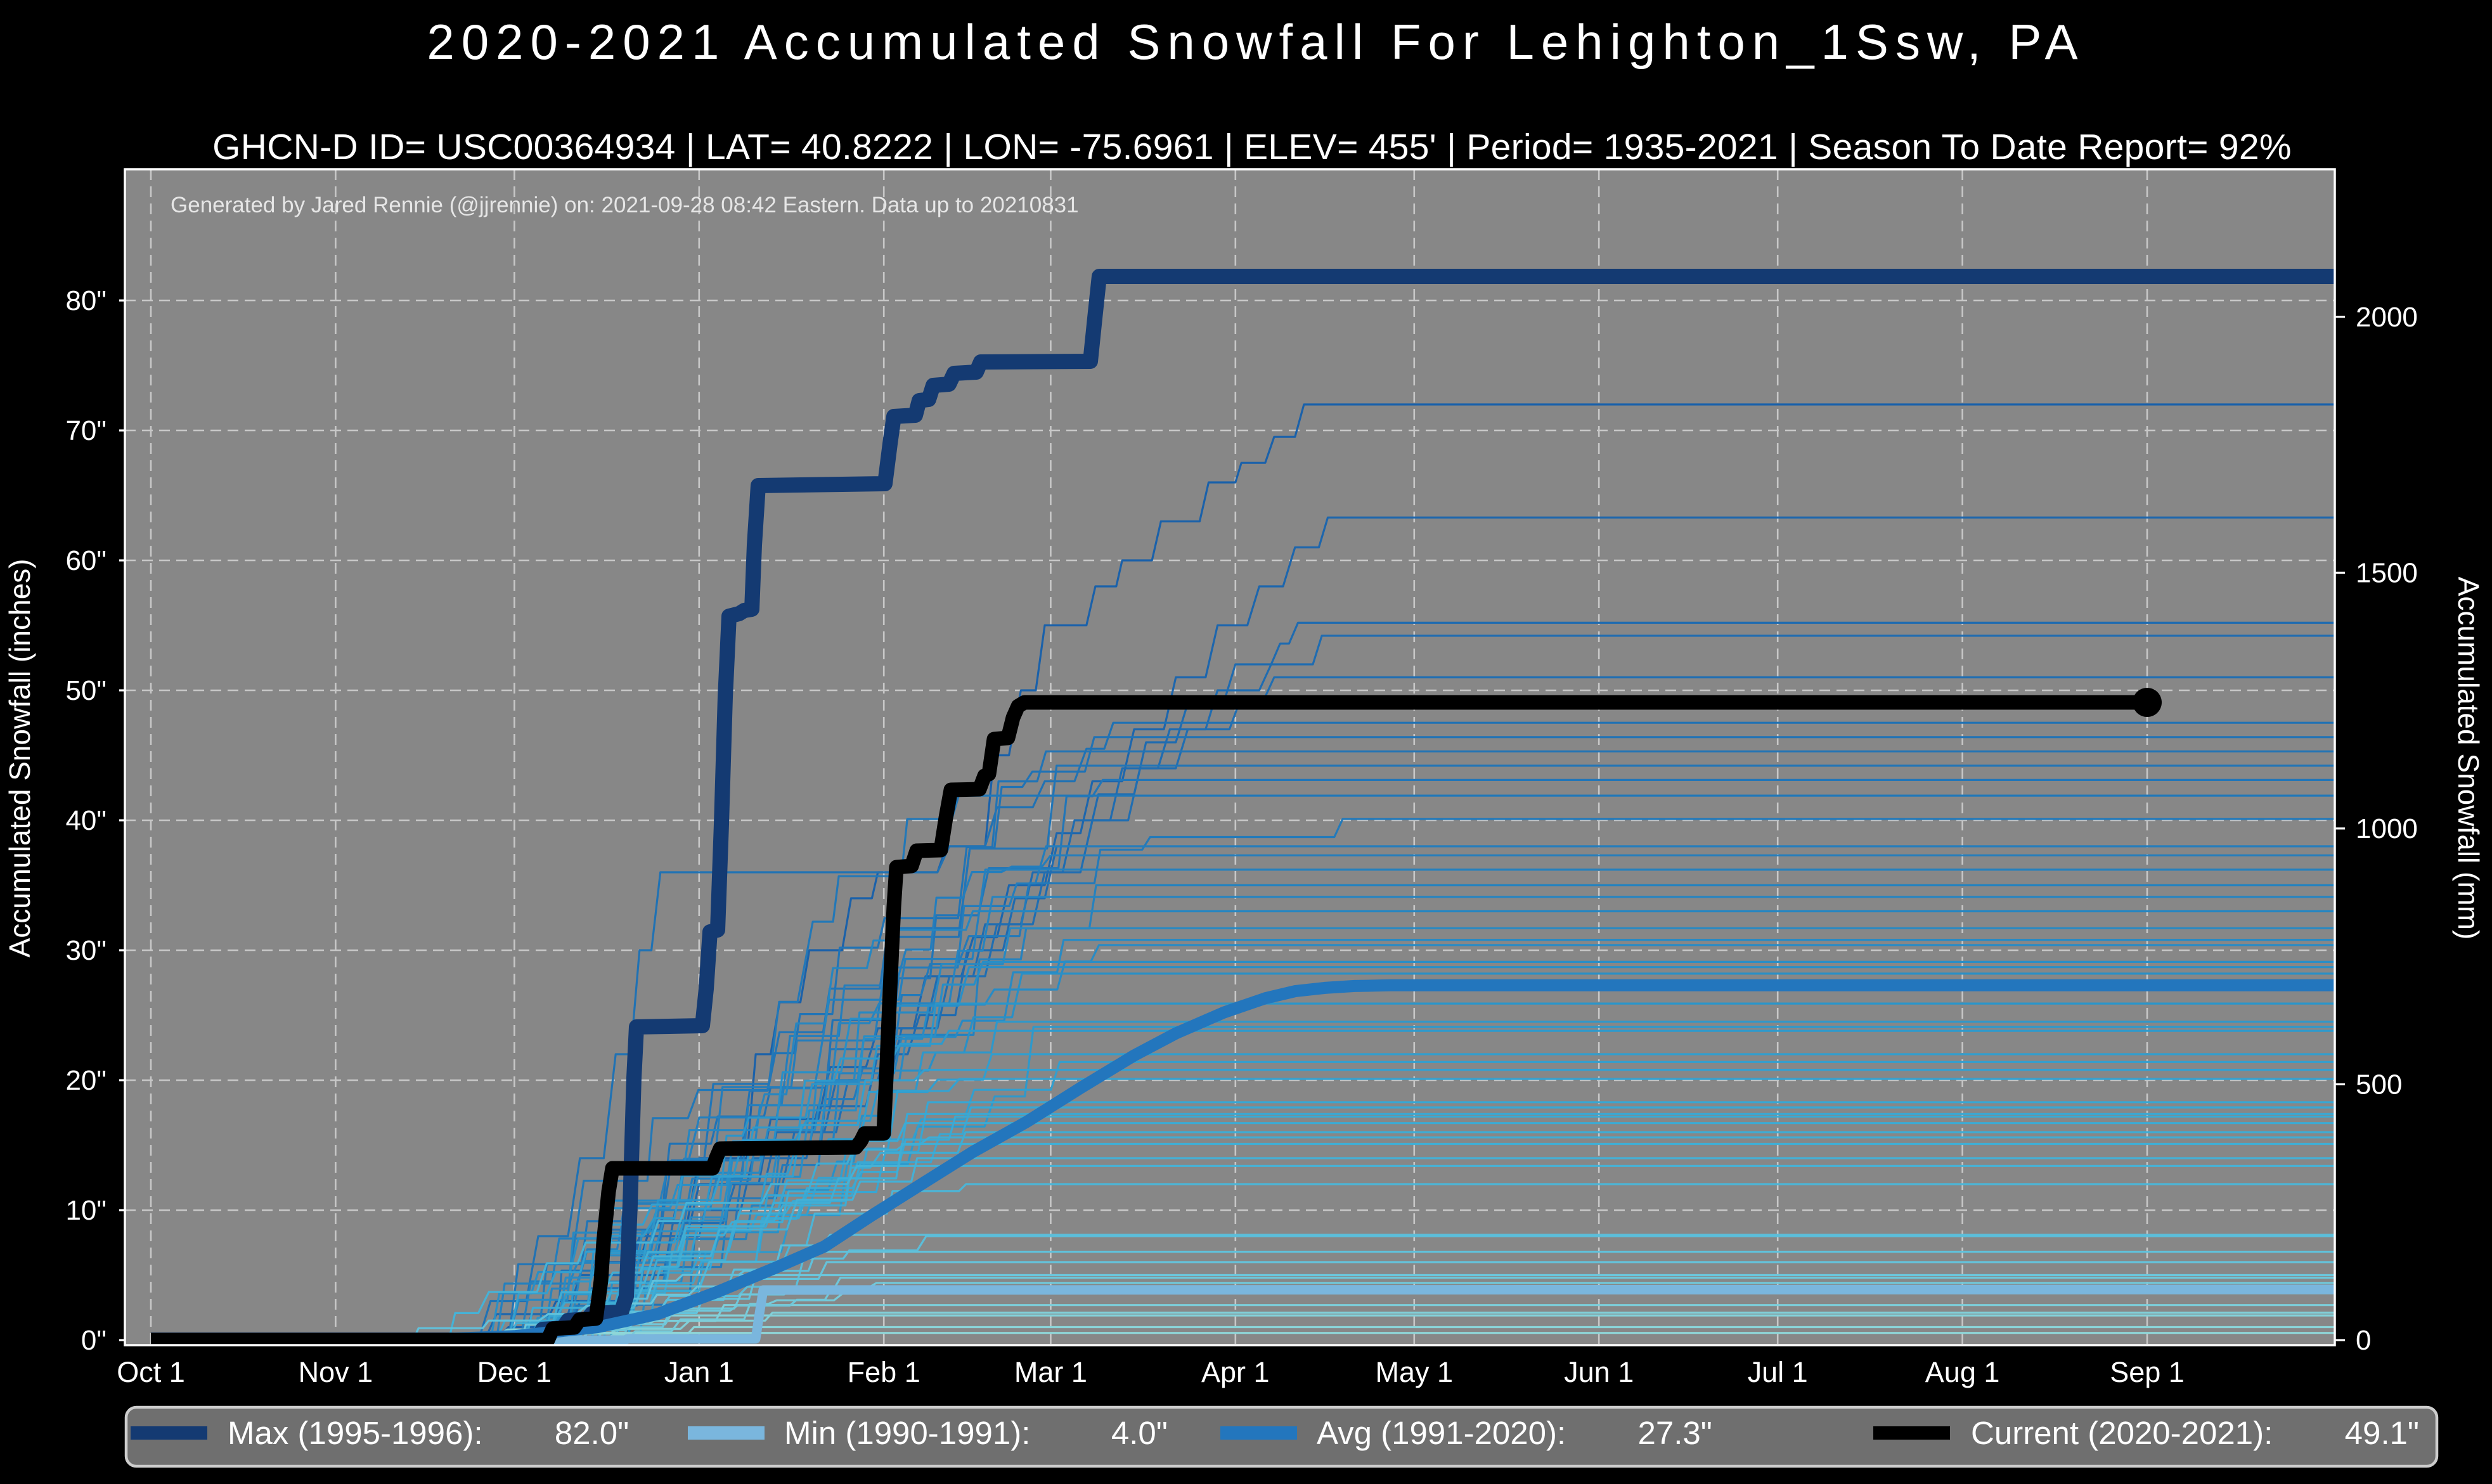 Image resolution: width=2492 pixels, height=1484 pixels. I want to click on svg-text: Feb 1, so click(884, 1372).